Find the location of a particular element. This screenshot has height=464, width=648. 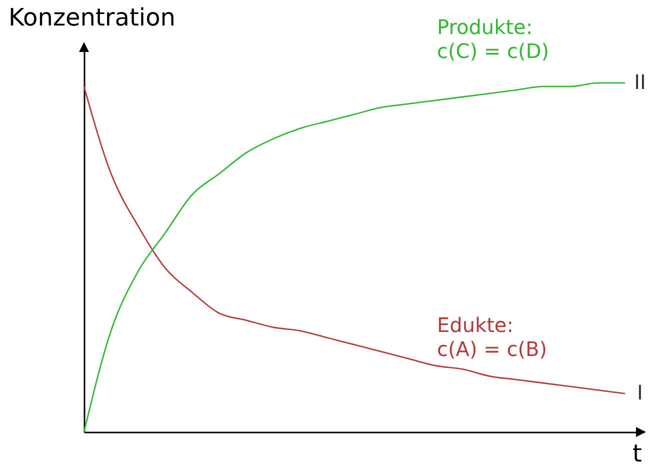

annotation: II is located at coordinates (640, 82).